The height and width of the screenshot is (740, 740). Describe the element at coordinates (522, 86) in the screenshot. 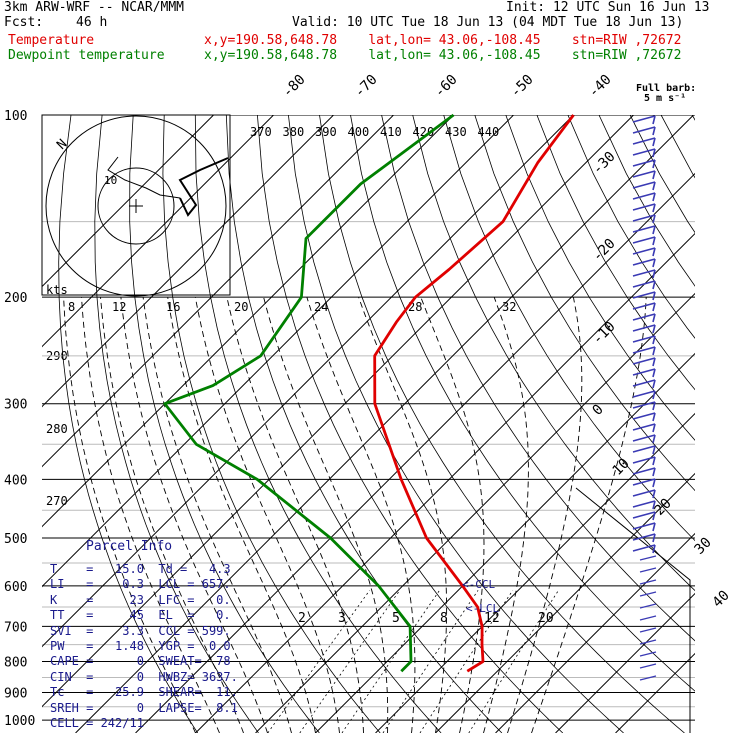

I see `temperature-tick-label: -50` at that location.